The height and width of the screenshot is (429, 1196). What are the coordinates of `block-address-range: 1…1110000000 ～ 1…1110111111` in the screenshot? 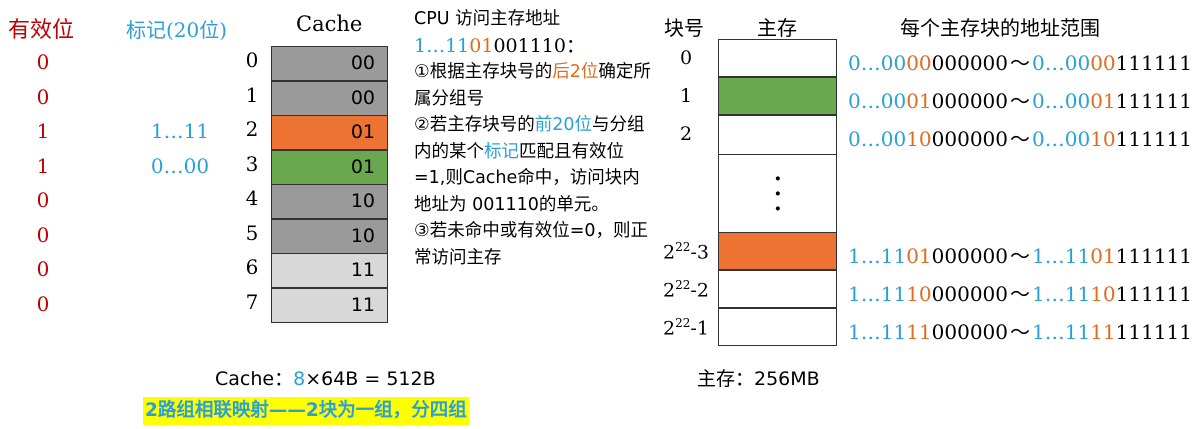 It's located at (1020, 292).